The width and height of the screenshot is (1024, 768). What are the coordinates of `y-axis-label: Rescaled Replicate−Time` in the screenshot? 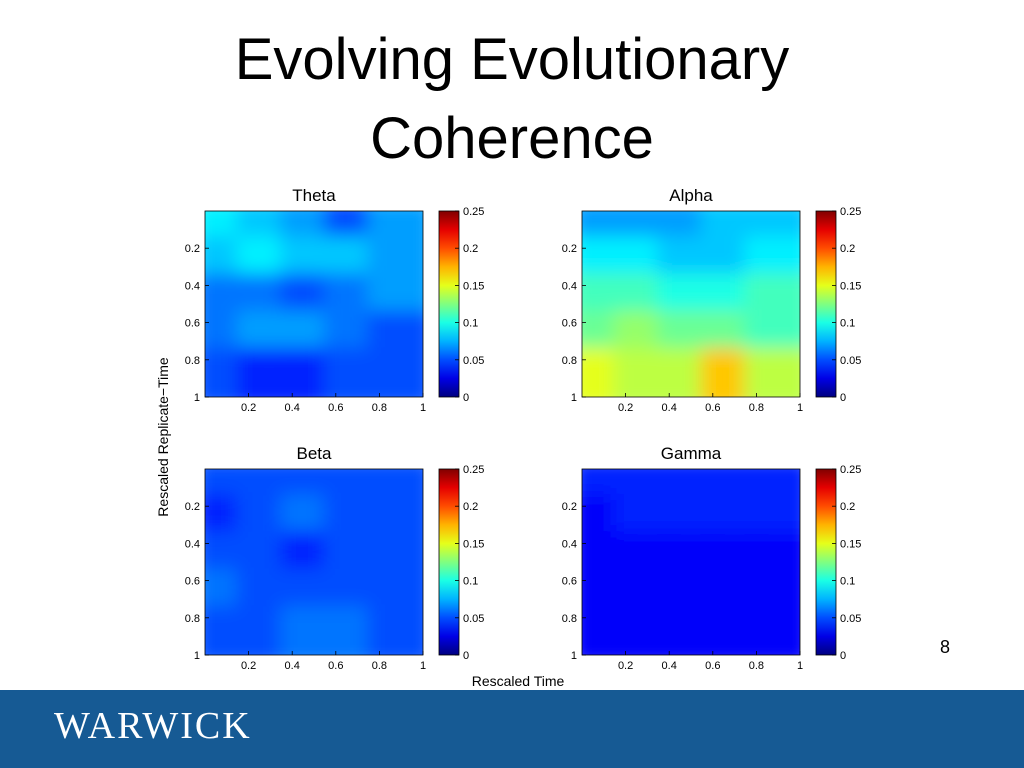 It's located at (163, 437).